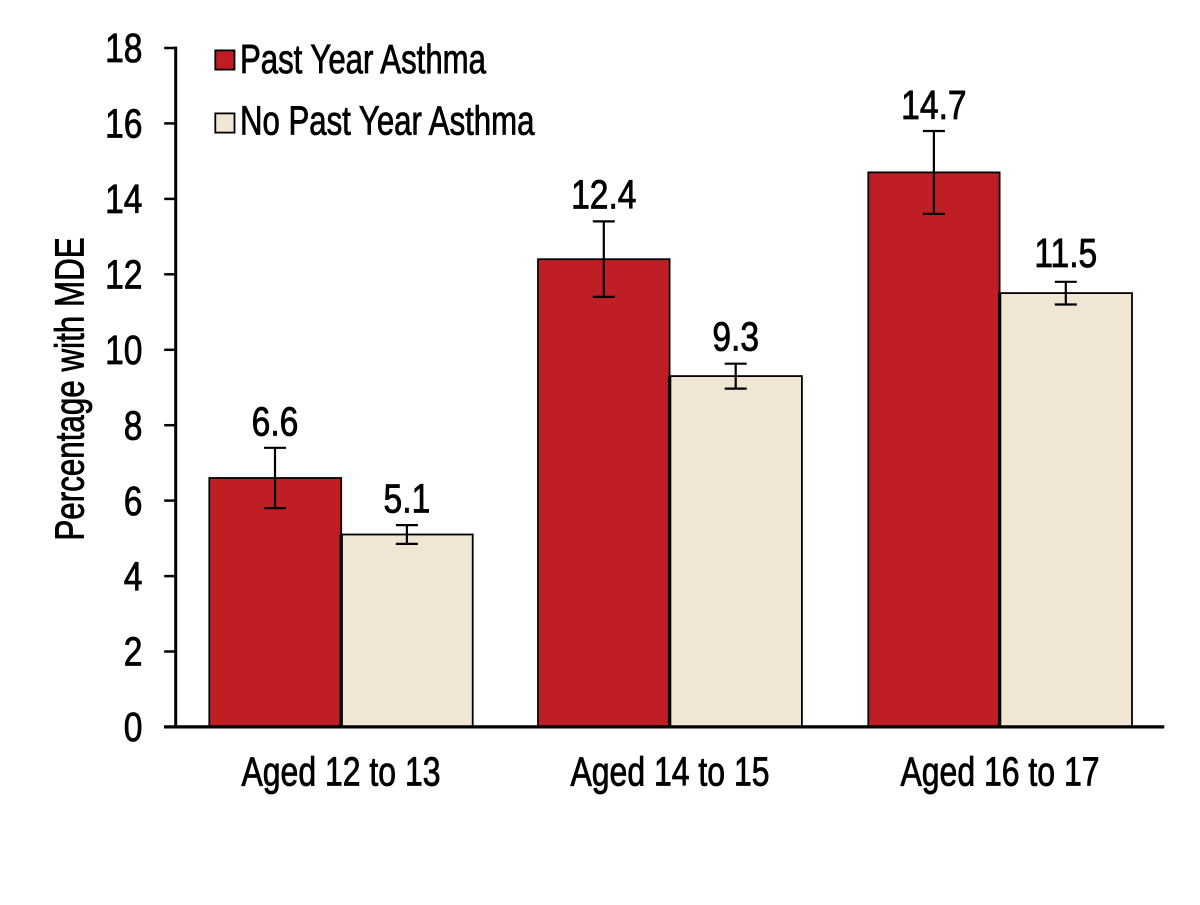 This screenshot has height=905, width=1200. Describe the element at coordinates (123, 350) in the screenshot. I see `svg-text: 10` at that location.